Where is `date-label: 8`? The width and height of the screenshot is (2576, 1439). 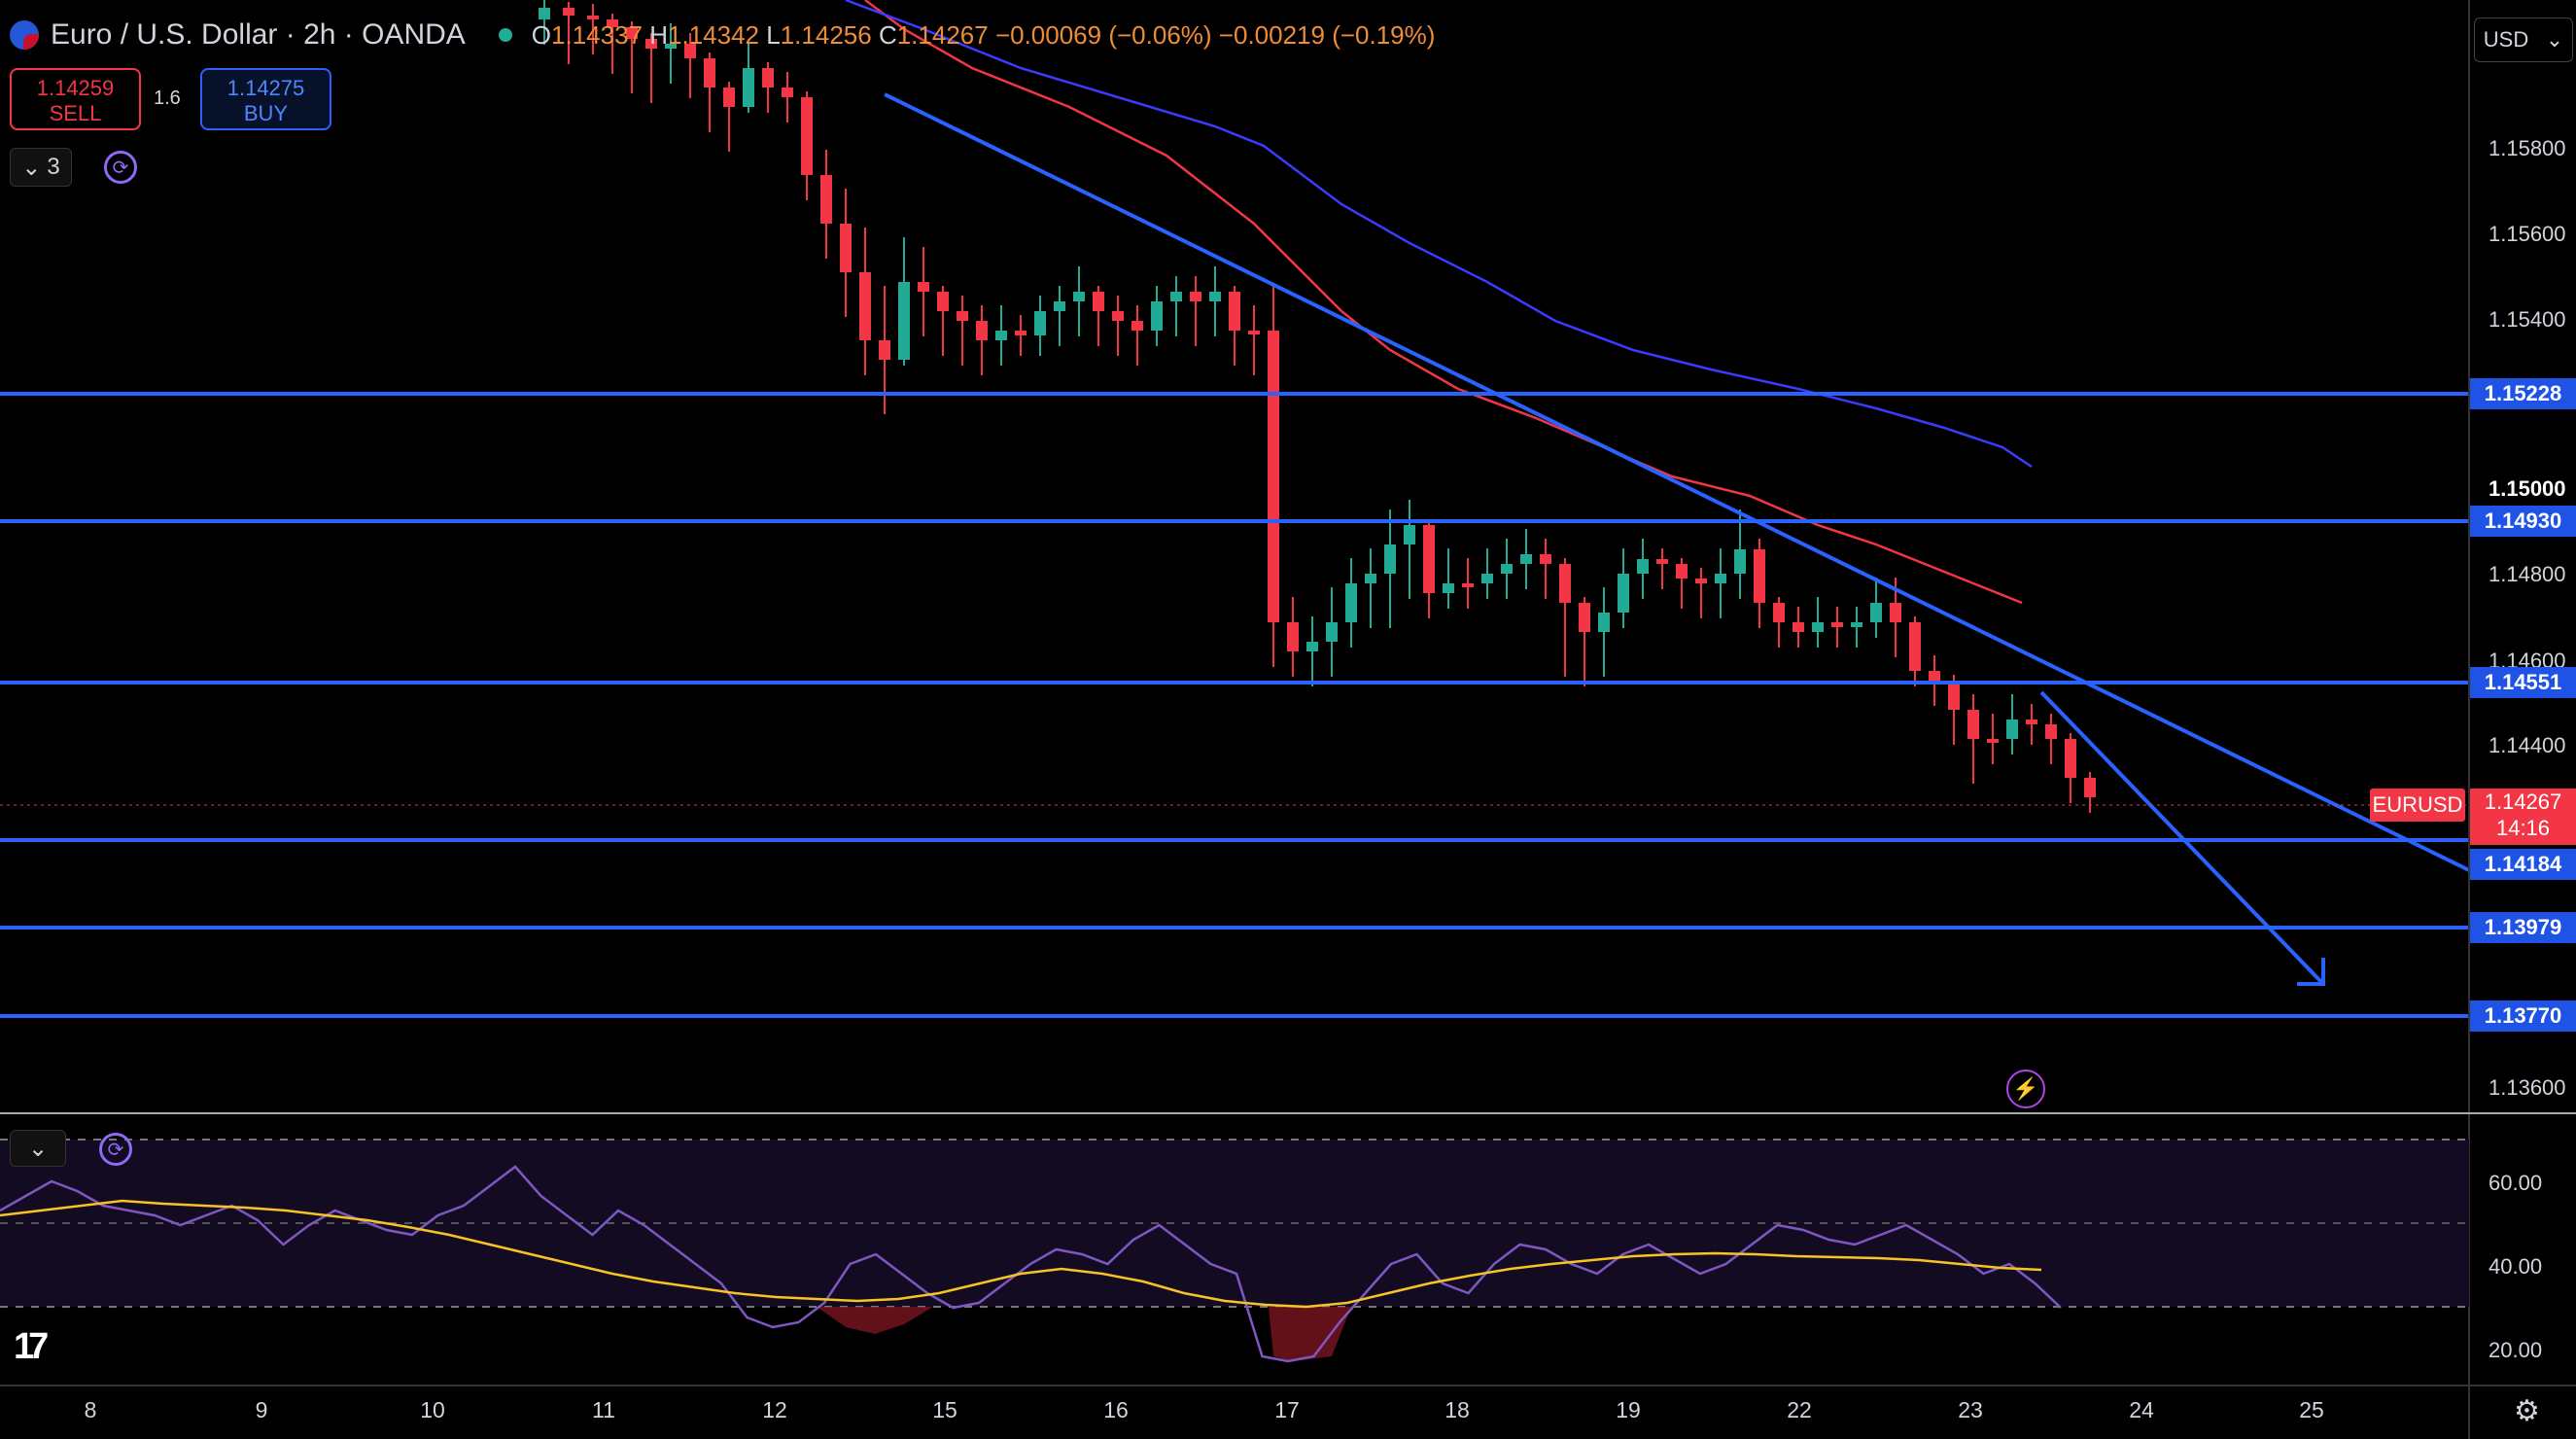
date-label: 8 is located at coordinates (90, 1410).